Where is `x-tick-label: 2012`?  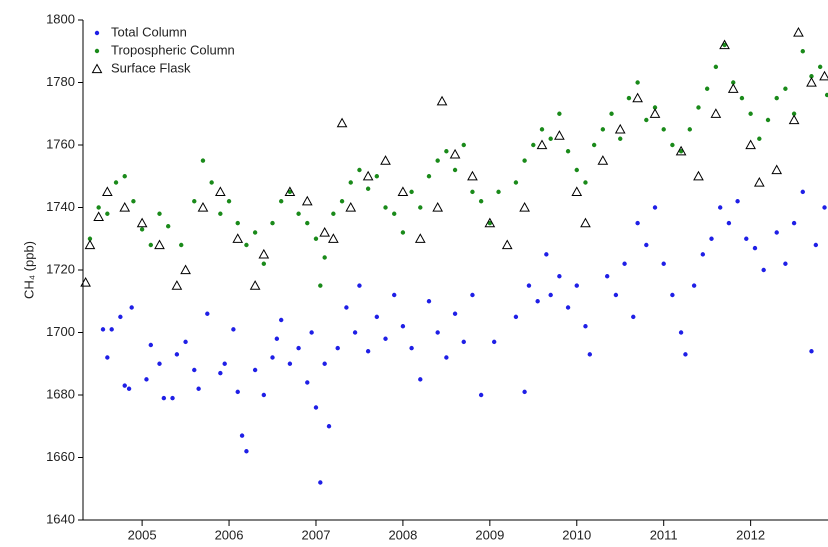 x-tick-label: 2012 is located at coordinates (750, 534).